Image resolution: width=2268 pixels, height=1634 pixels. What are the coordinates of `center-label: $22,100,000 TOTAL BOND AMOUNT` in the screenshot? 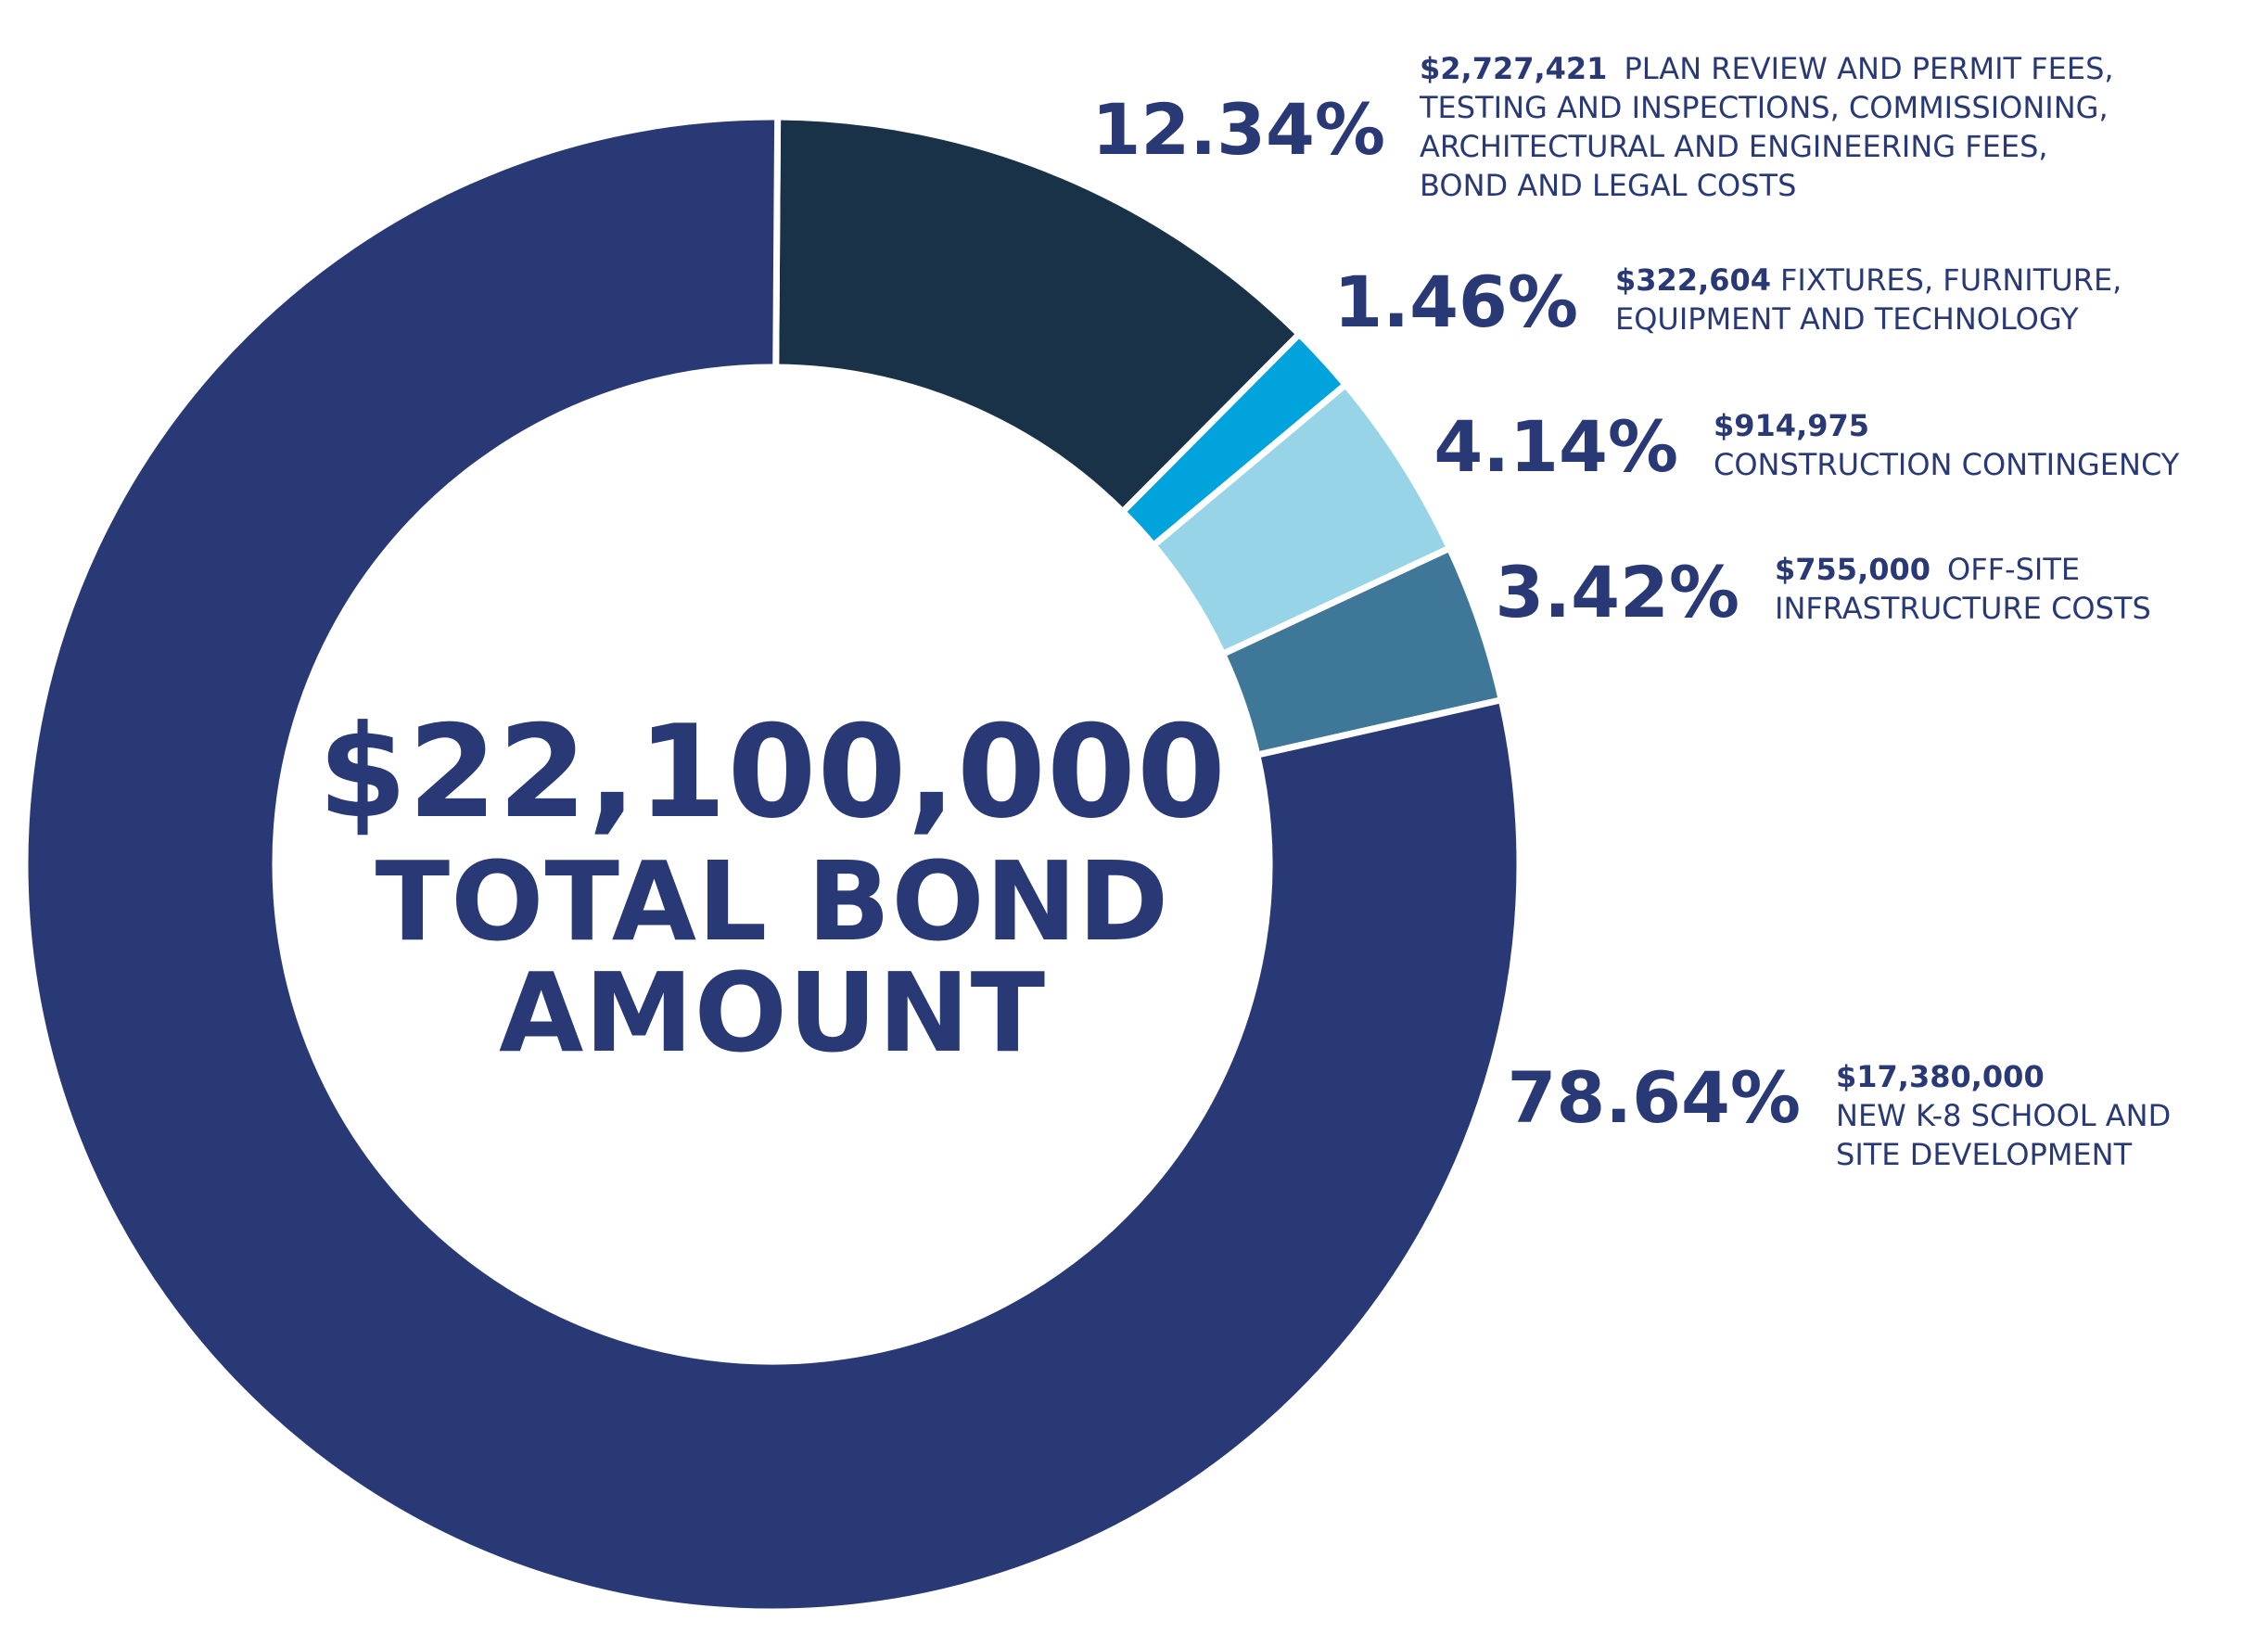 It's located at (772, 887).